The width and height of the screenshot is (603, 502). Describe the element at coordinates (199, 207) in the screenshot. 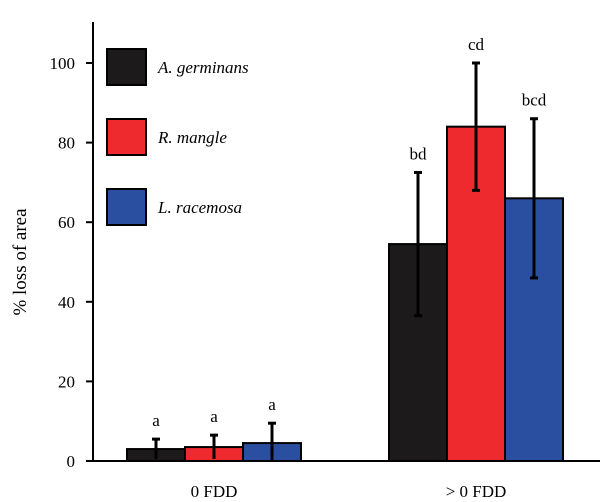

I see `legend-label-3: L. racemosa` at that location.